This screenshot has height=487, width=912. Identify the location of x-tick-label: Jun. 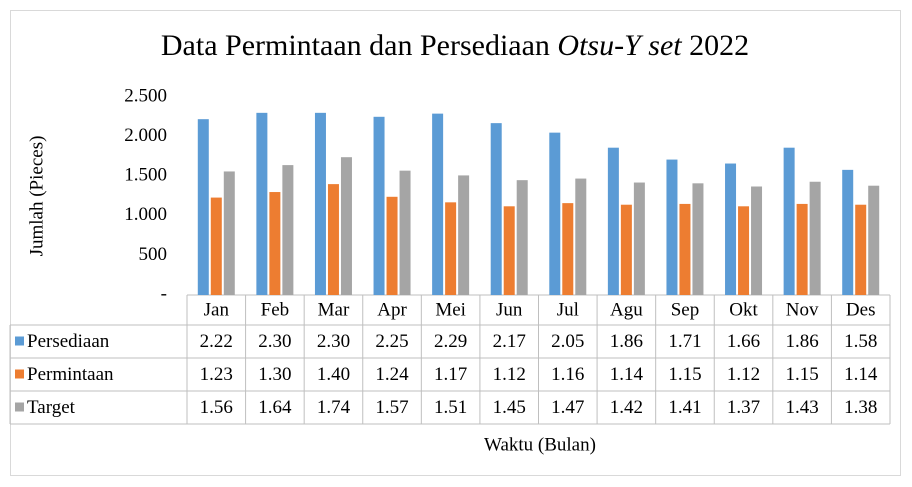
(509, 309).